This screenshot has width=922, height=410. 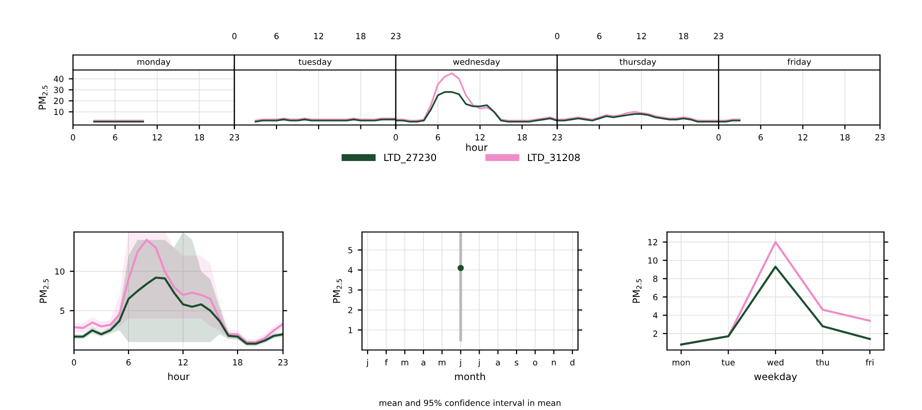 I want to click on x-axis-title: month, so click(x=470, y=376).